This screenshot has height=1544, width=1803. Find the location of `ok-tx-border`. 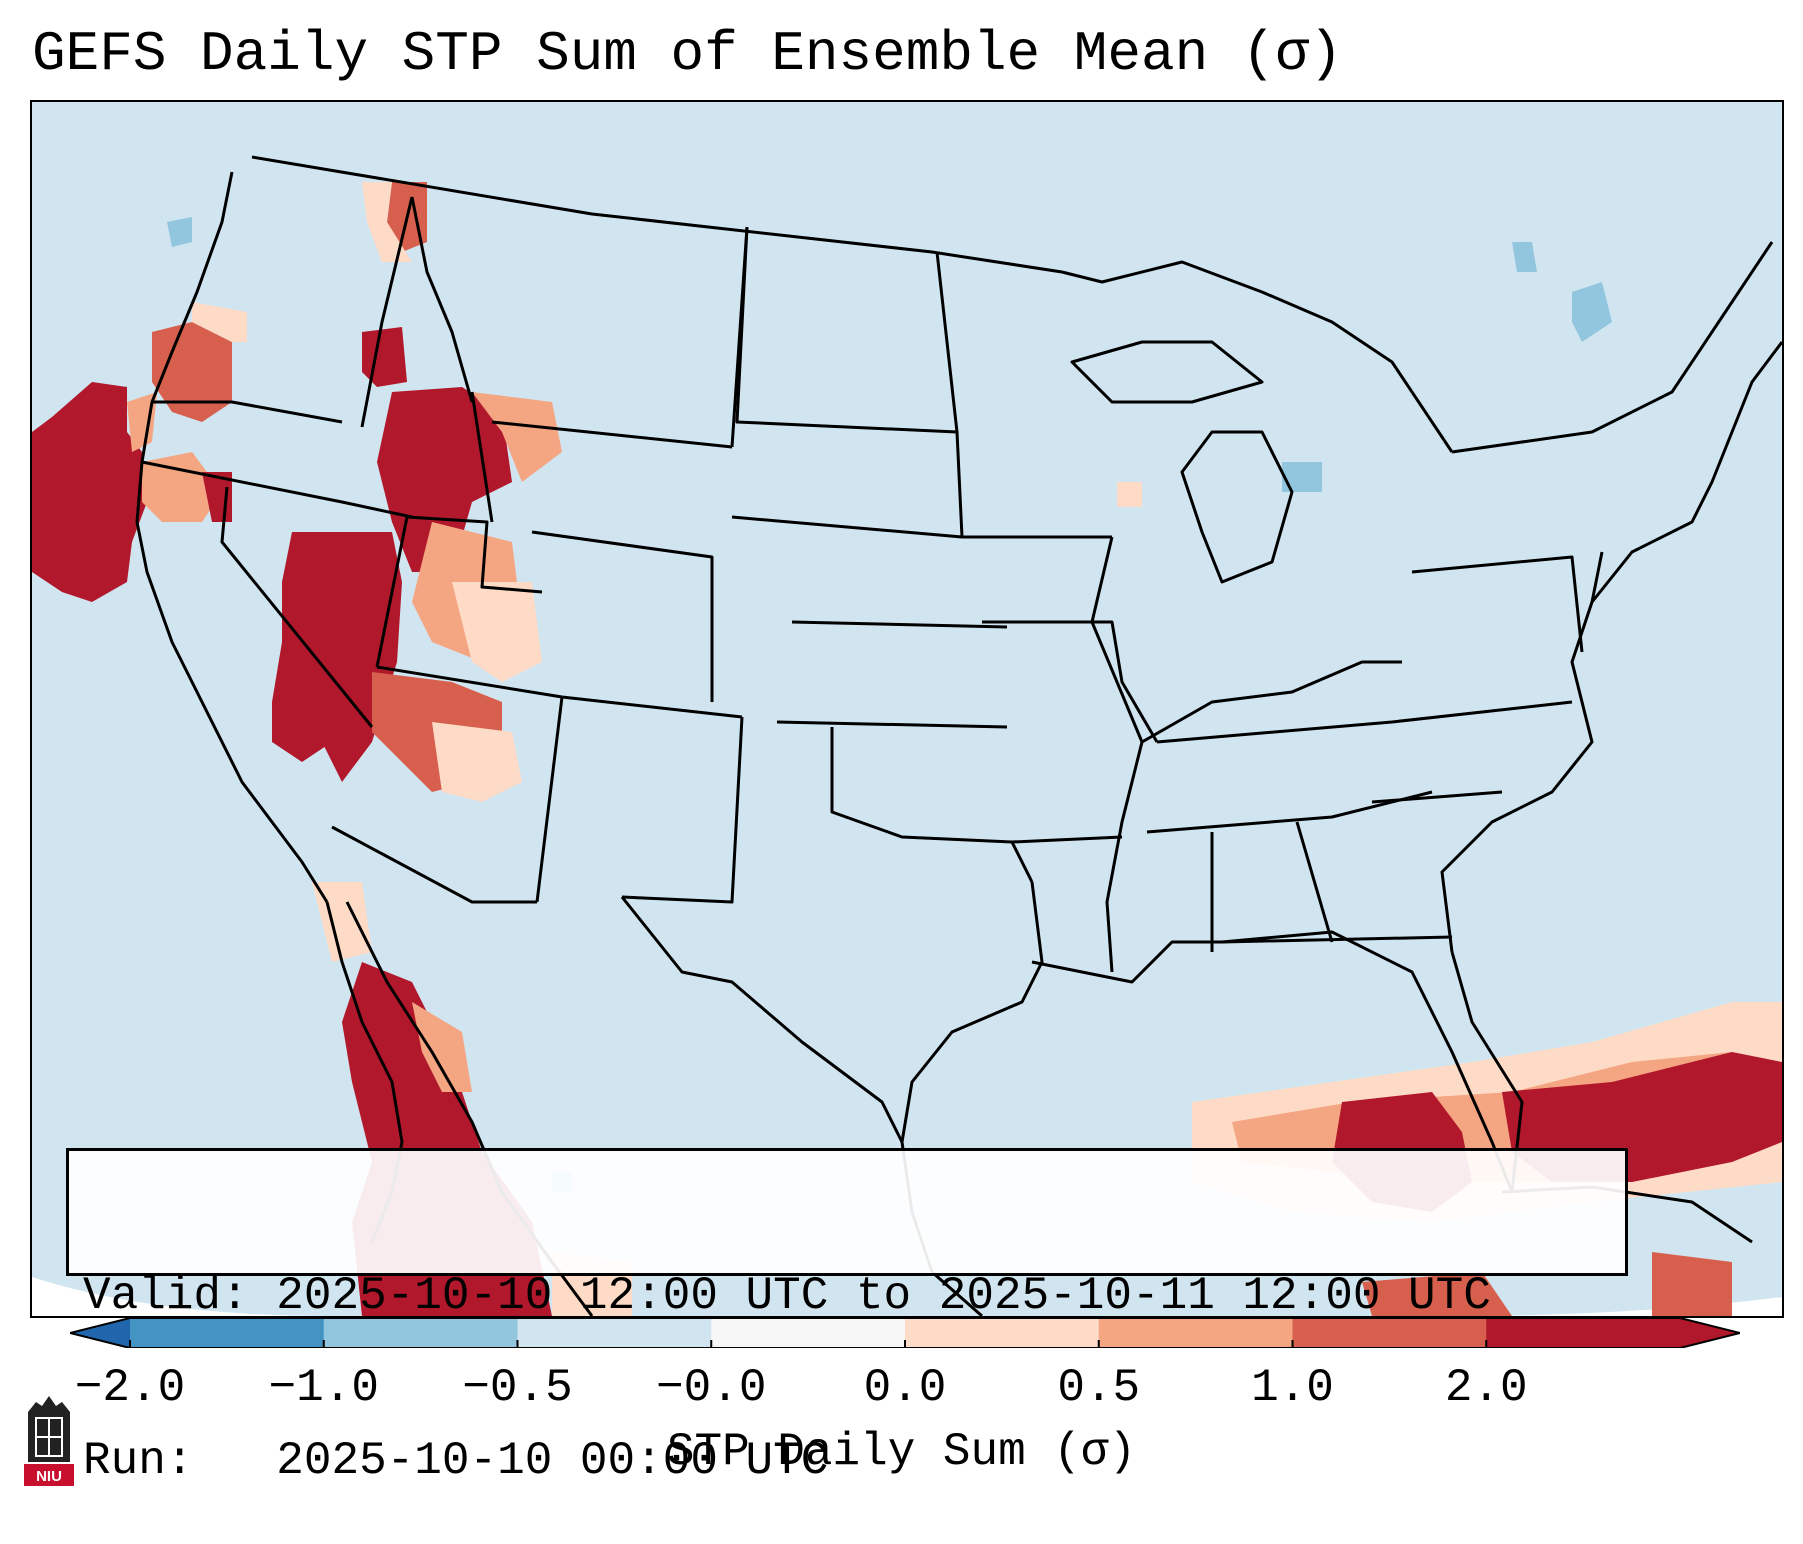

ok-tx-border is located at coordinates (932, 805).